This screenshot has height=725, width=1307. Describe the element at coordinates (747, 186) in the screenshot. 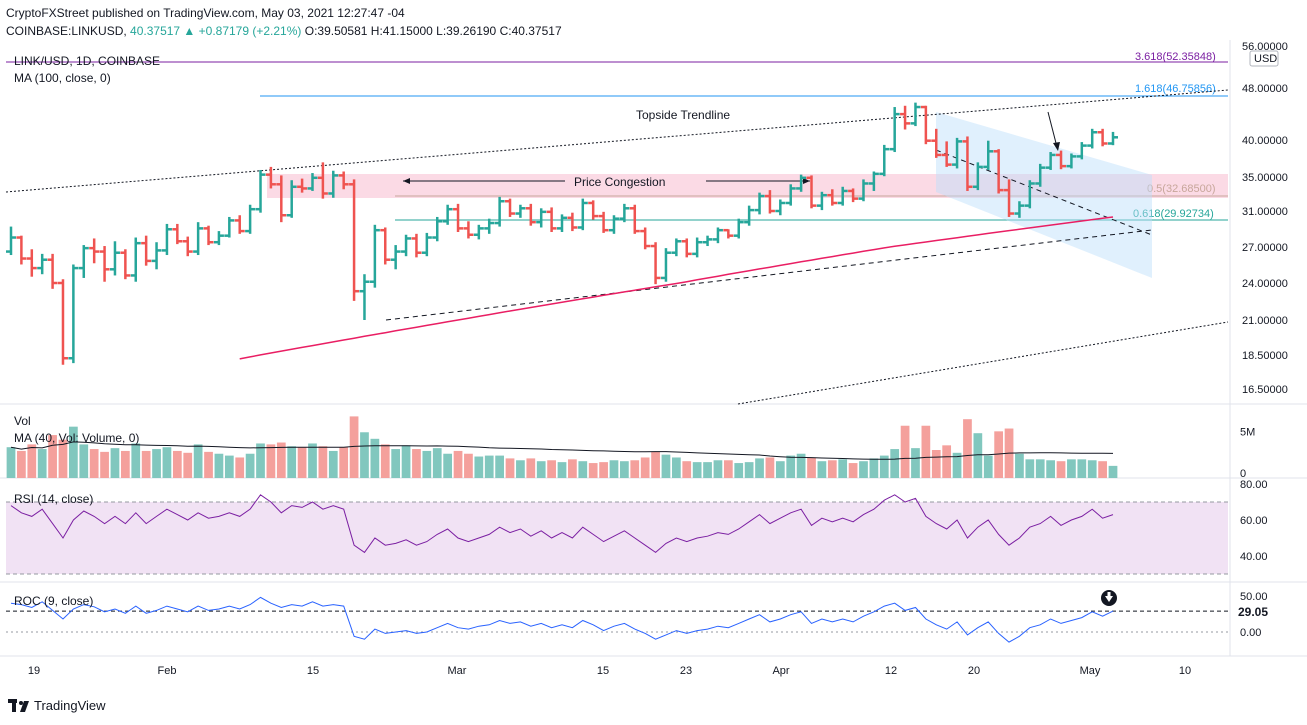

I see `congestion-zone` at that location.